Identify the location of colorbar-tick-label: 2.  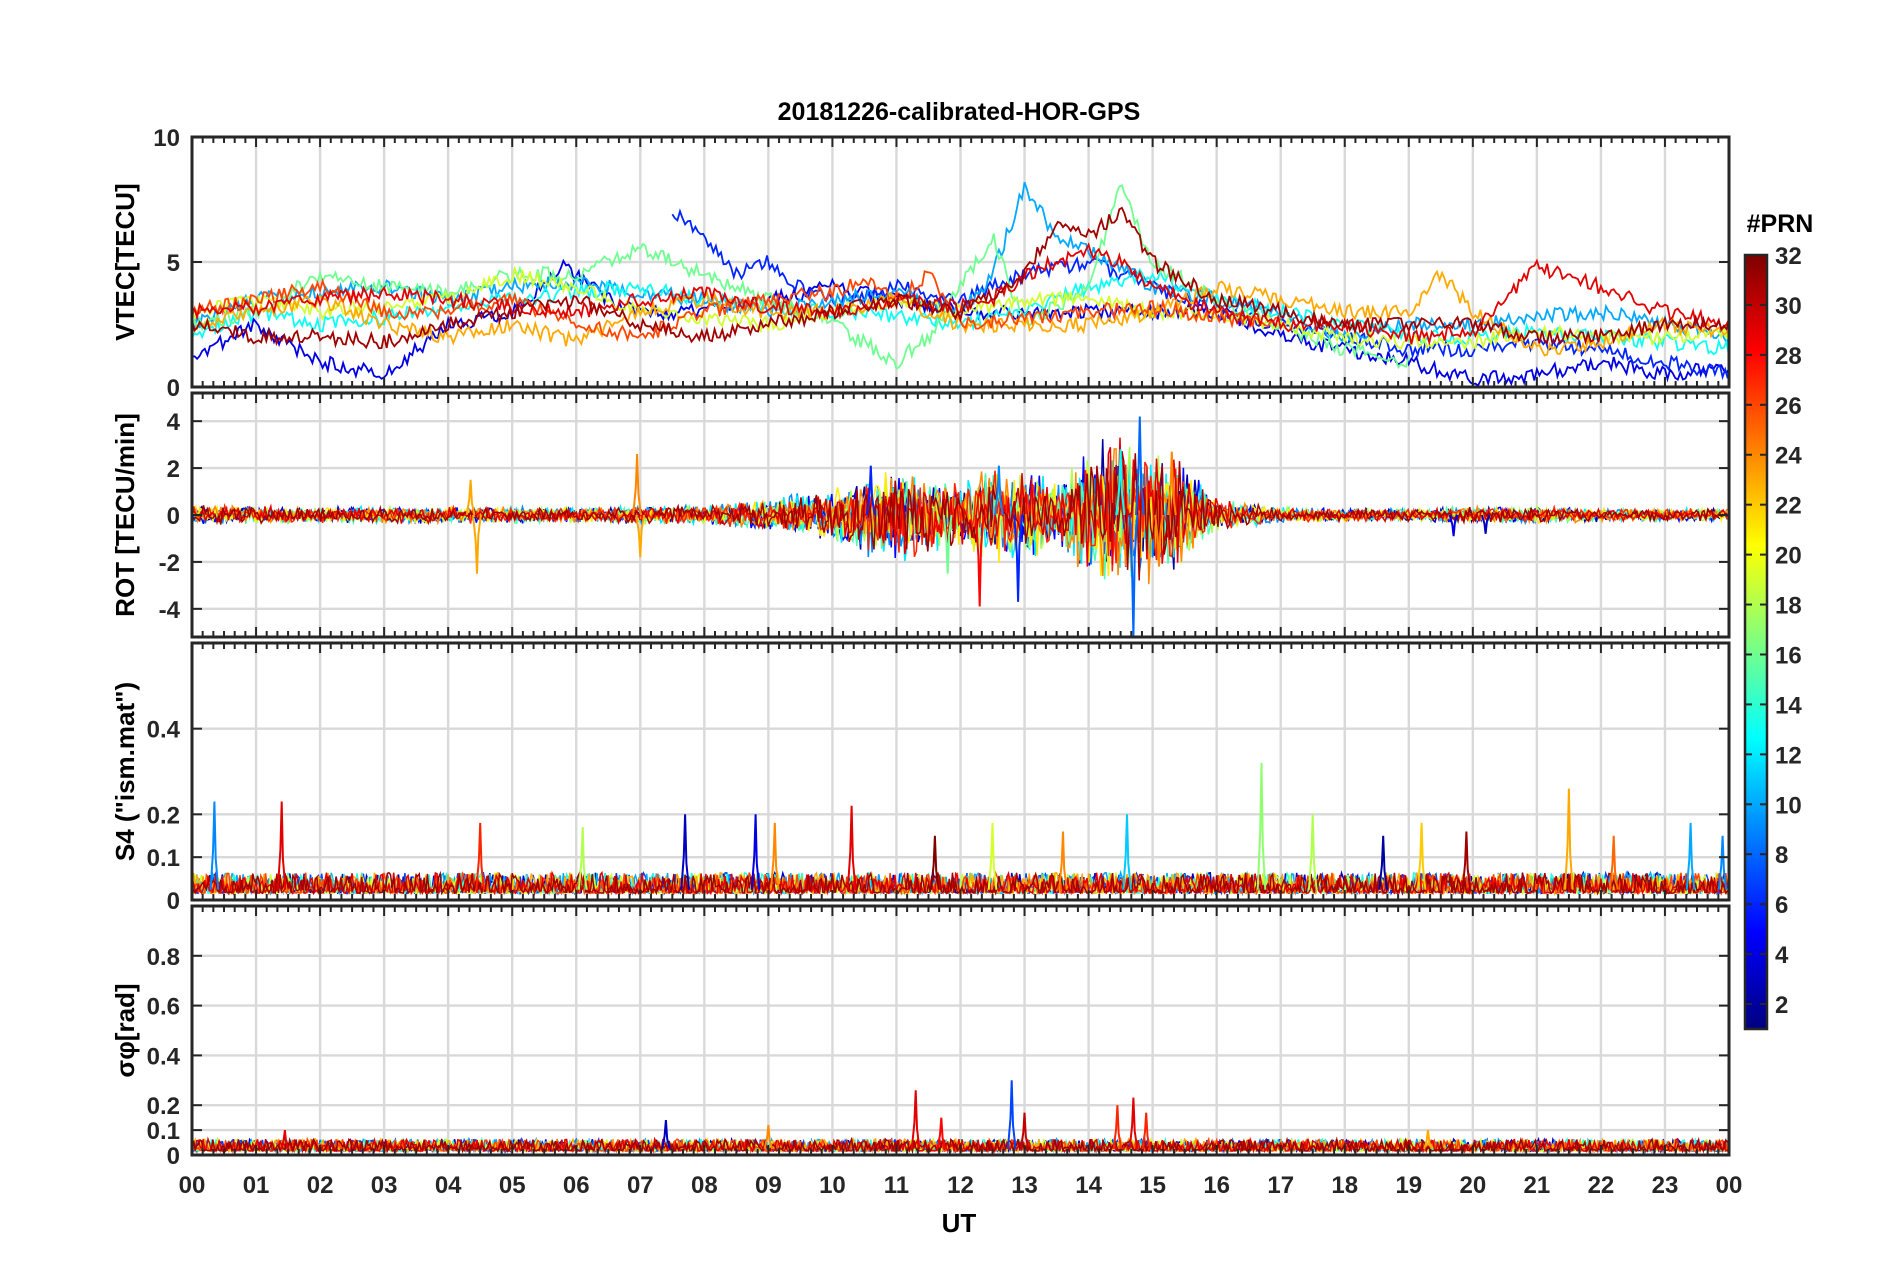
(1781, 1005).